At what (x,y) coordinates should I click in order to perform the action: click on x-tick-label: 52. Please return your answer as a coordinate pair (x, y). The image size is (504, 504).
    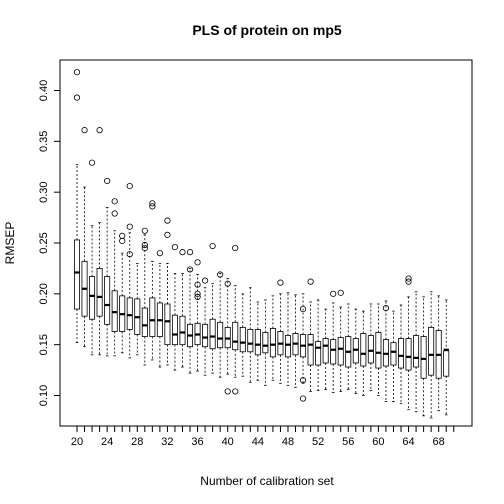
    Looking at the image, I should click on (318, 442).